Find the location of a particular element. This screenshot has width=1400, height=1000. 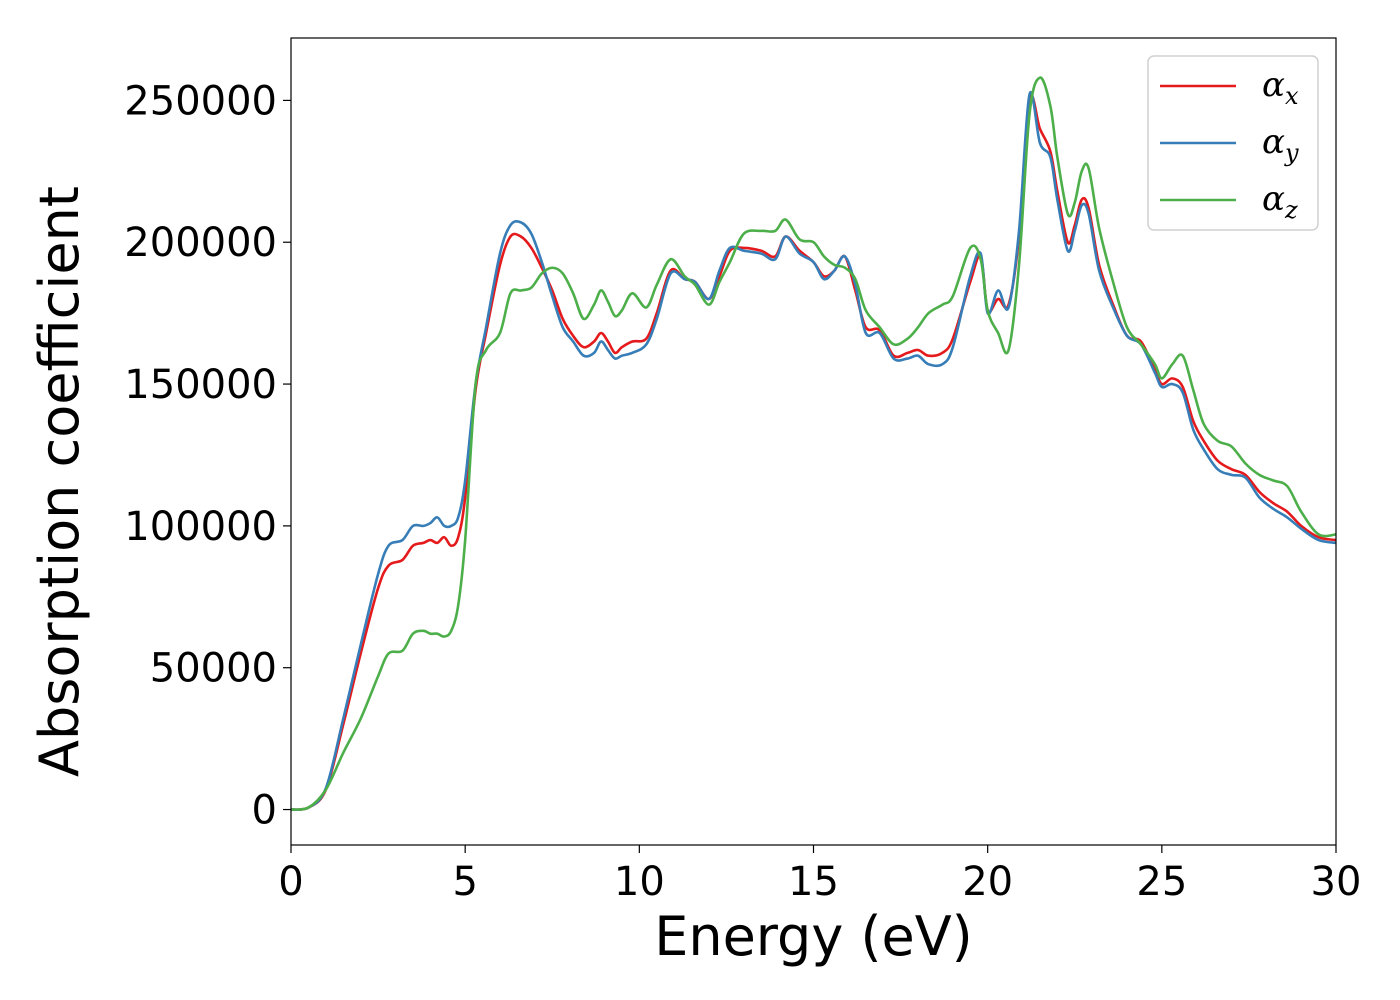

y-axis-title: Absorption coefficient is located at coordinates (59, 481).